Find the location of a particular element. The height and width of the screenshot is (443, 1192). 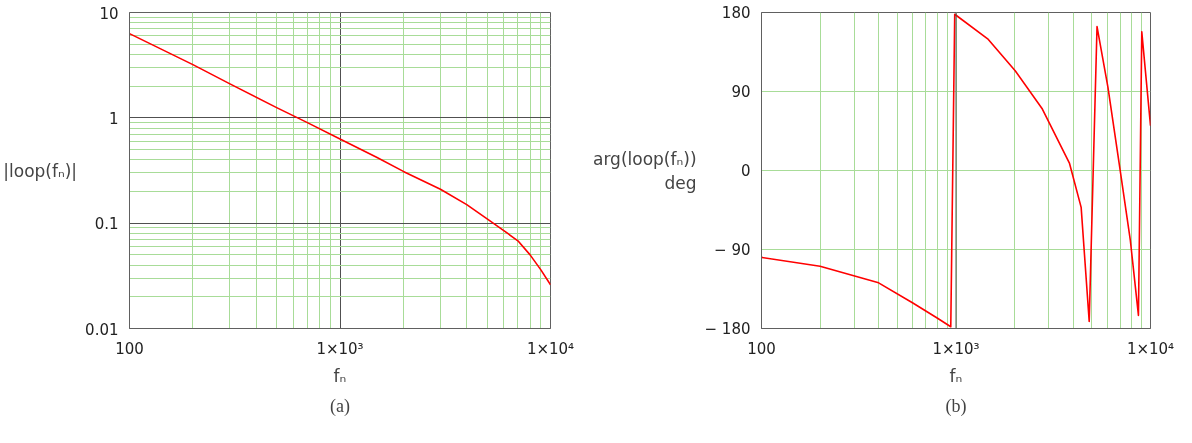

y-axis-title: |loop(fₙ)| is located at coordinates (40, 170).